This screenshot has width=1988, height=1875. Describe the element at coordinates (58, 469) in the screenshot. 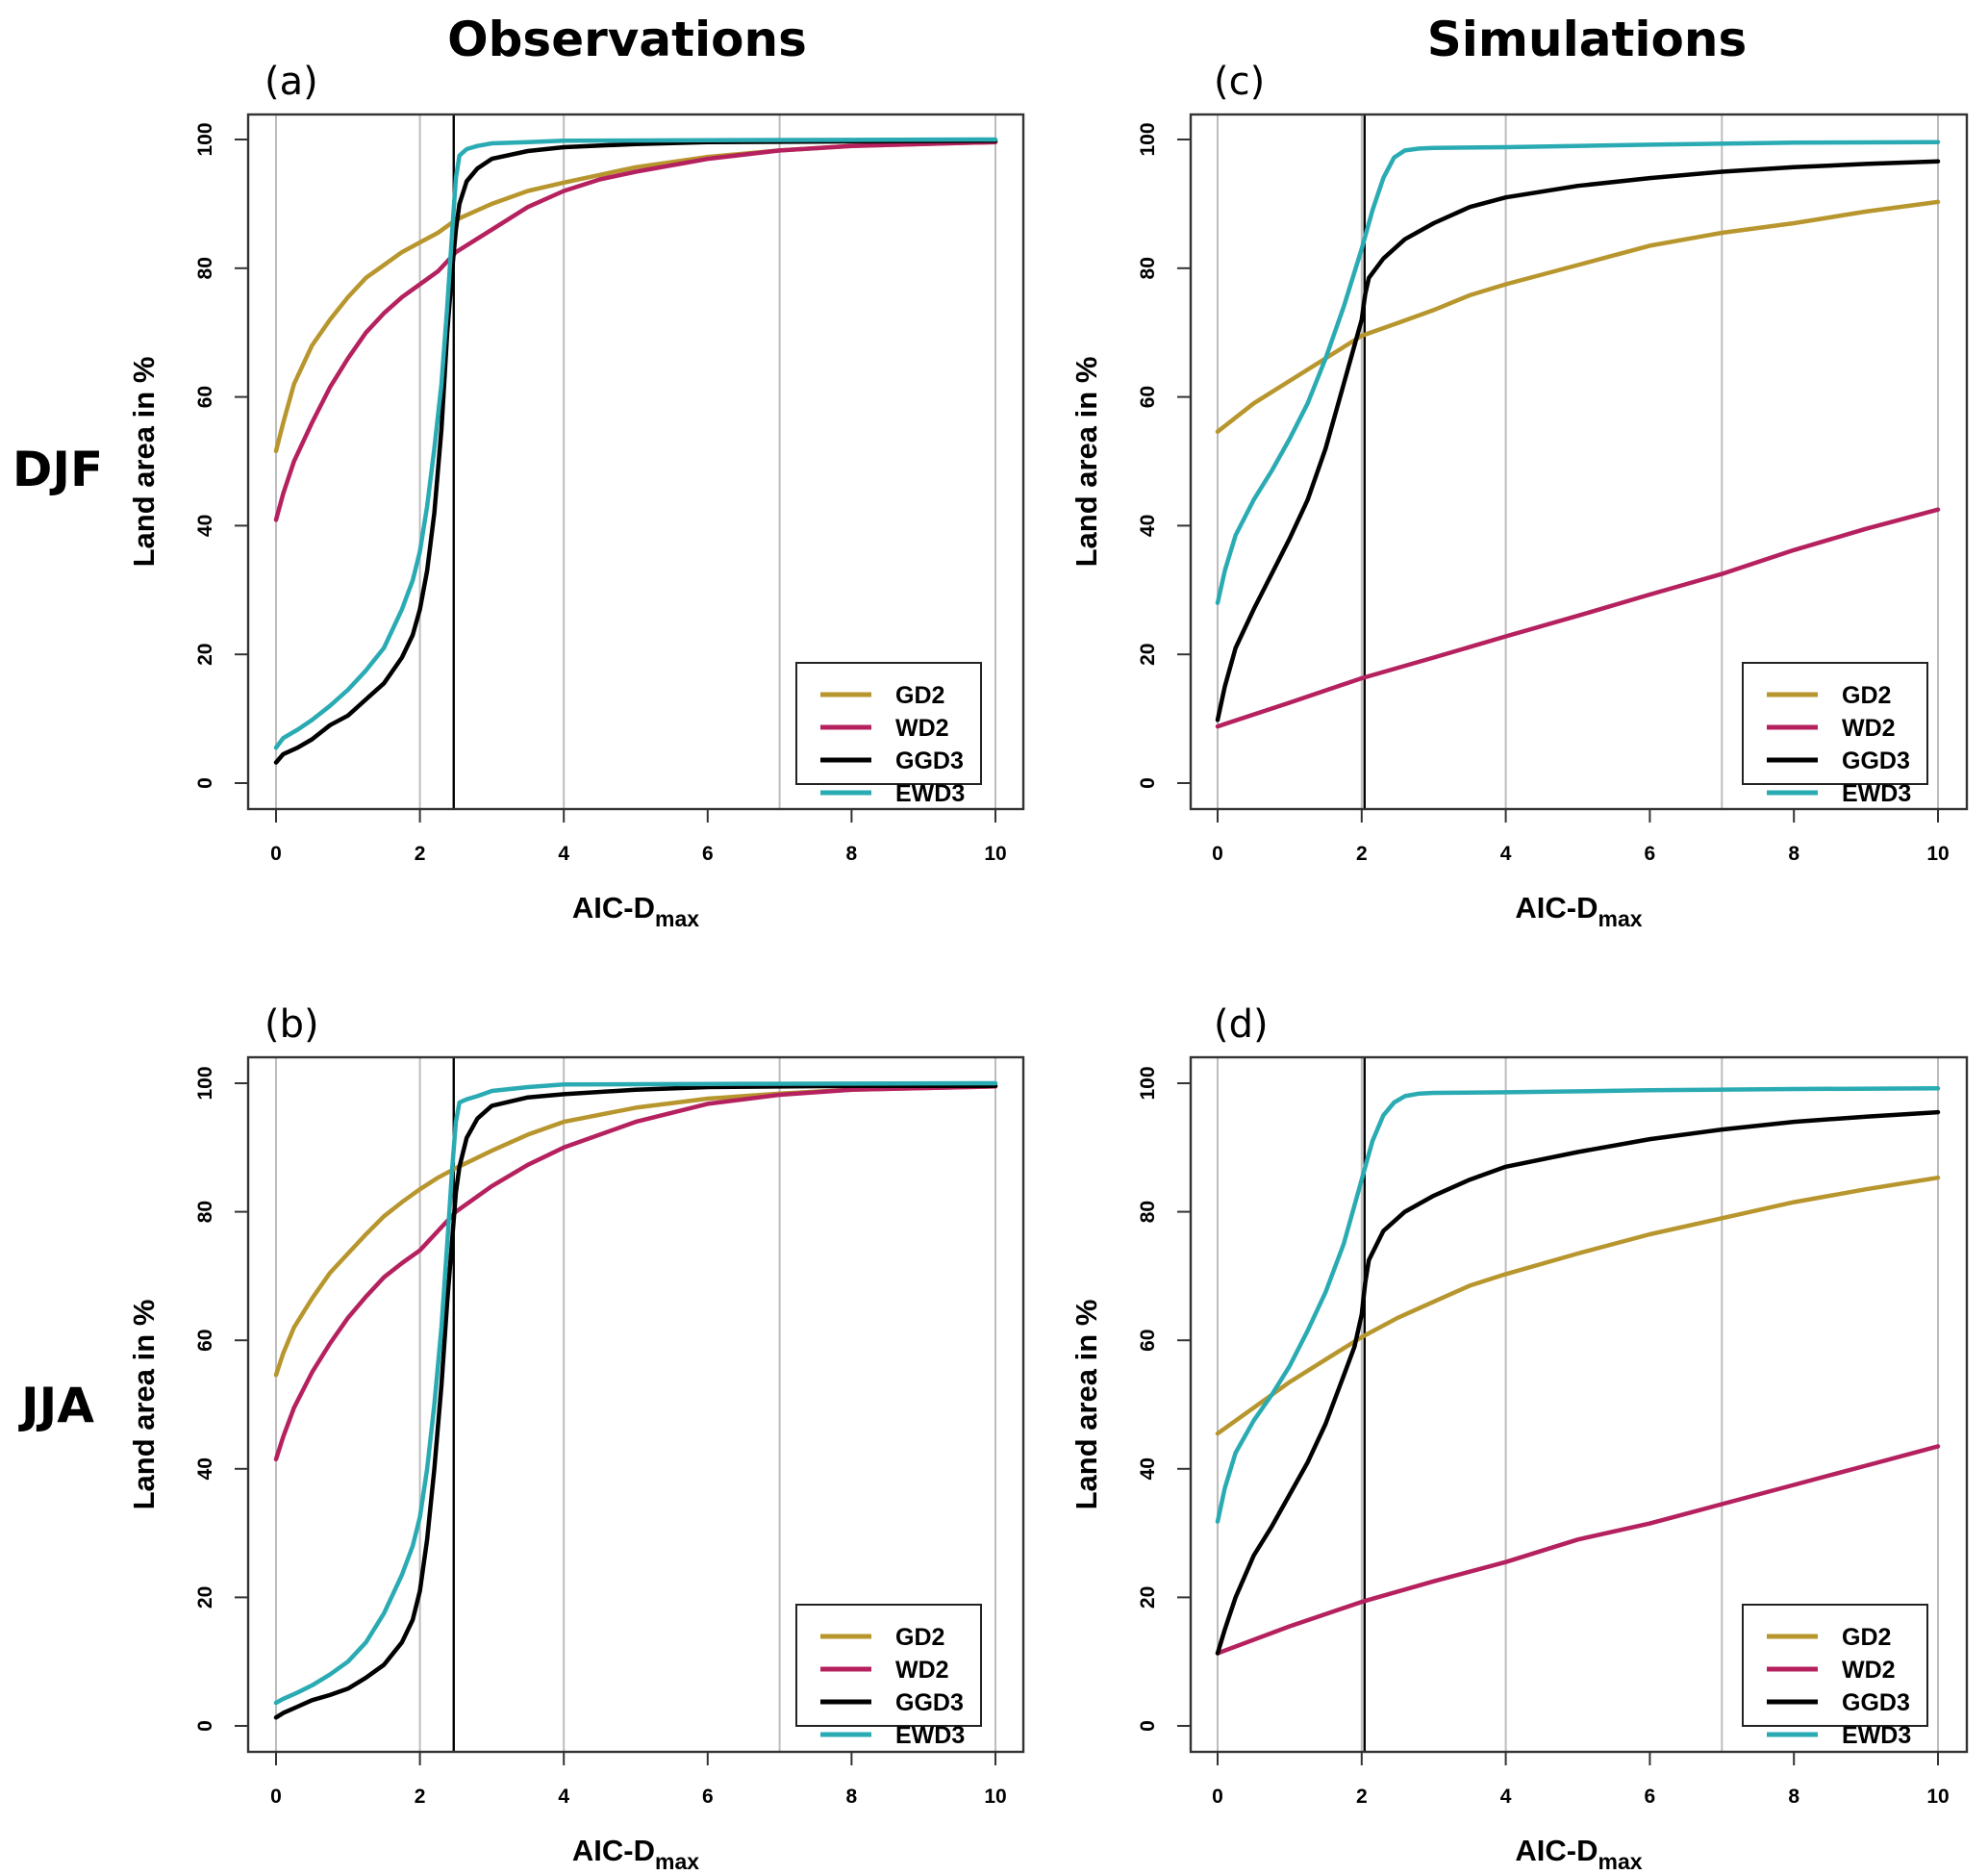

I see `row-label-djf: DJF` at that location.